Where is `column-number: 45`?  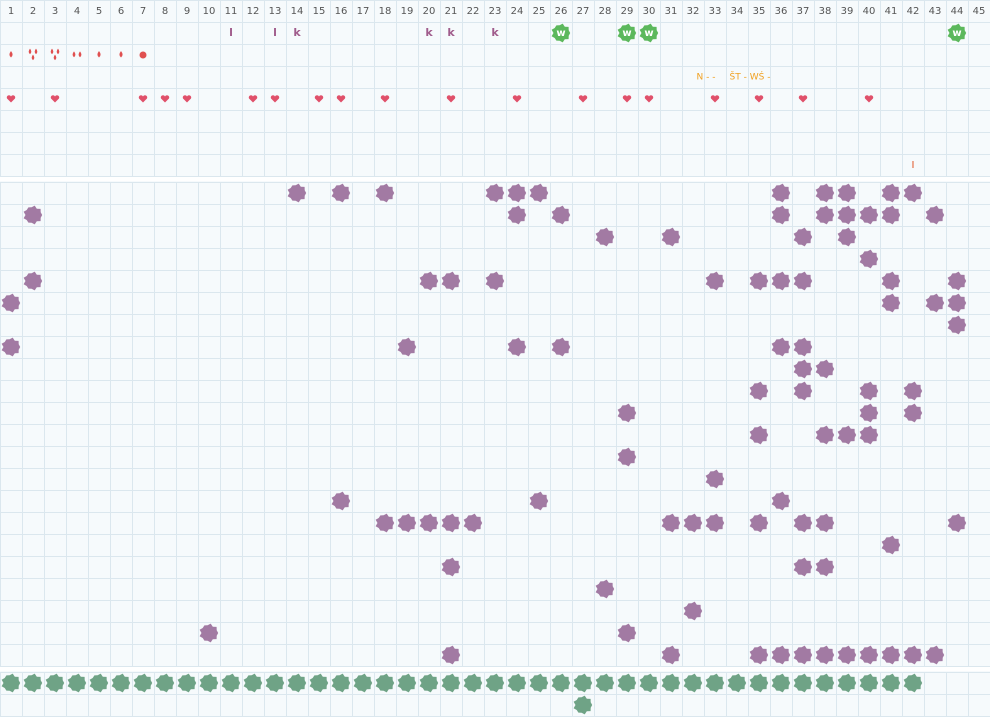
column-number: 45 is located at coordinates (979, 11).